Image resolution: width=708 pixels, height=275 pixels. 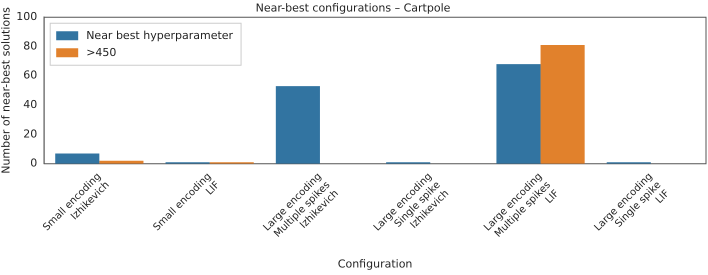 I want to click on chart-title: Near-best configurations – Cartpole, so click(x=353, y=7).